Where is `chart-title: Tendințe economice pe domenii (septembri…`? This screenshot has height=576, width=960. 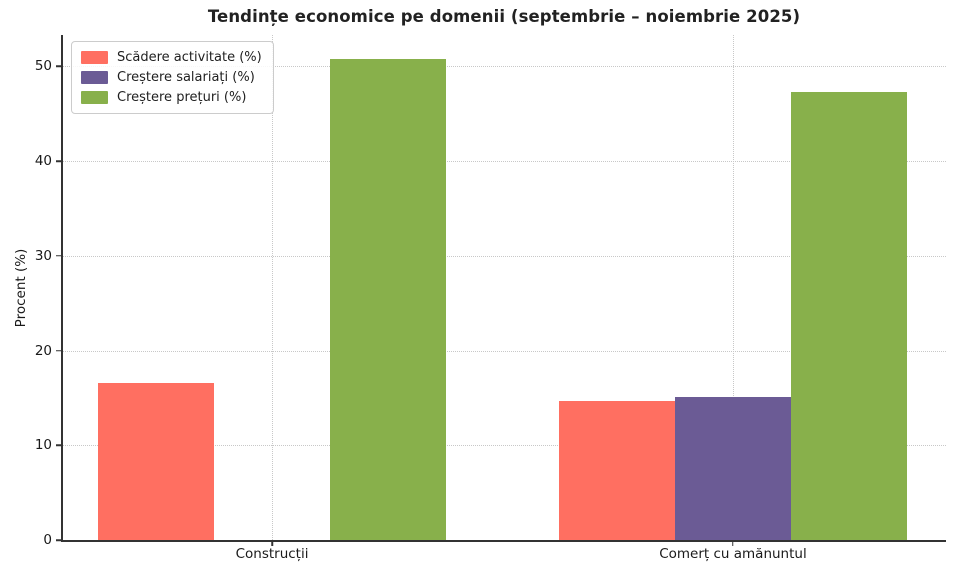
chart-title: Tendințe economice pe domenii (septembri… is located at coordinates (504, 16).